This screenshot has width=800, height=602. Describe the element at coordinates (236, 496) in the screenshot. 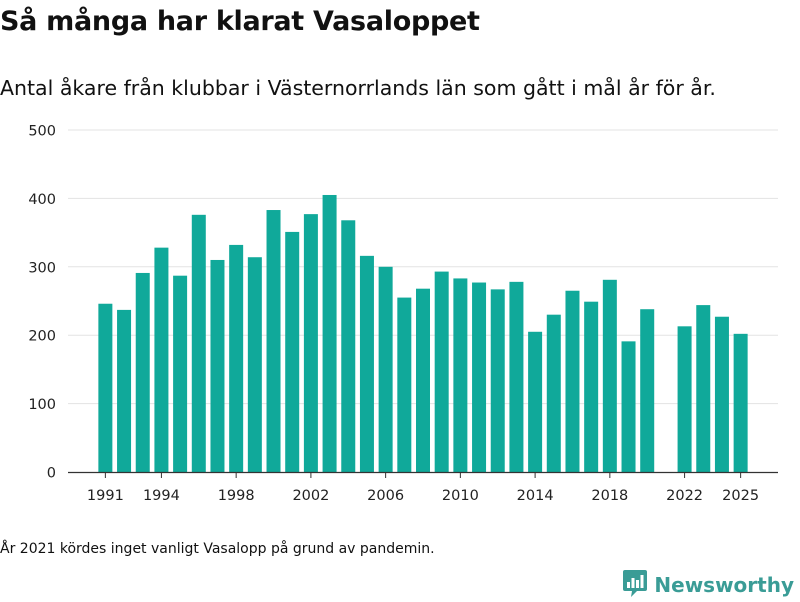

I see `x-tick-label: 1998` at that location.